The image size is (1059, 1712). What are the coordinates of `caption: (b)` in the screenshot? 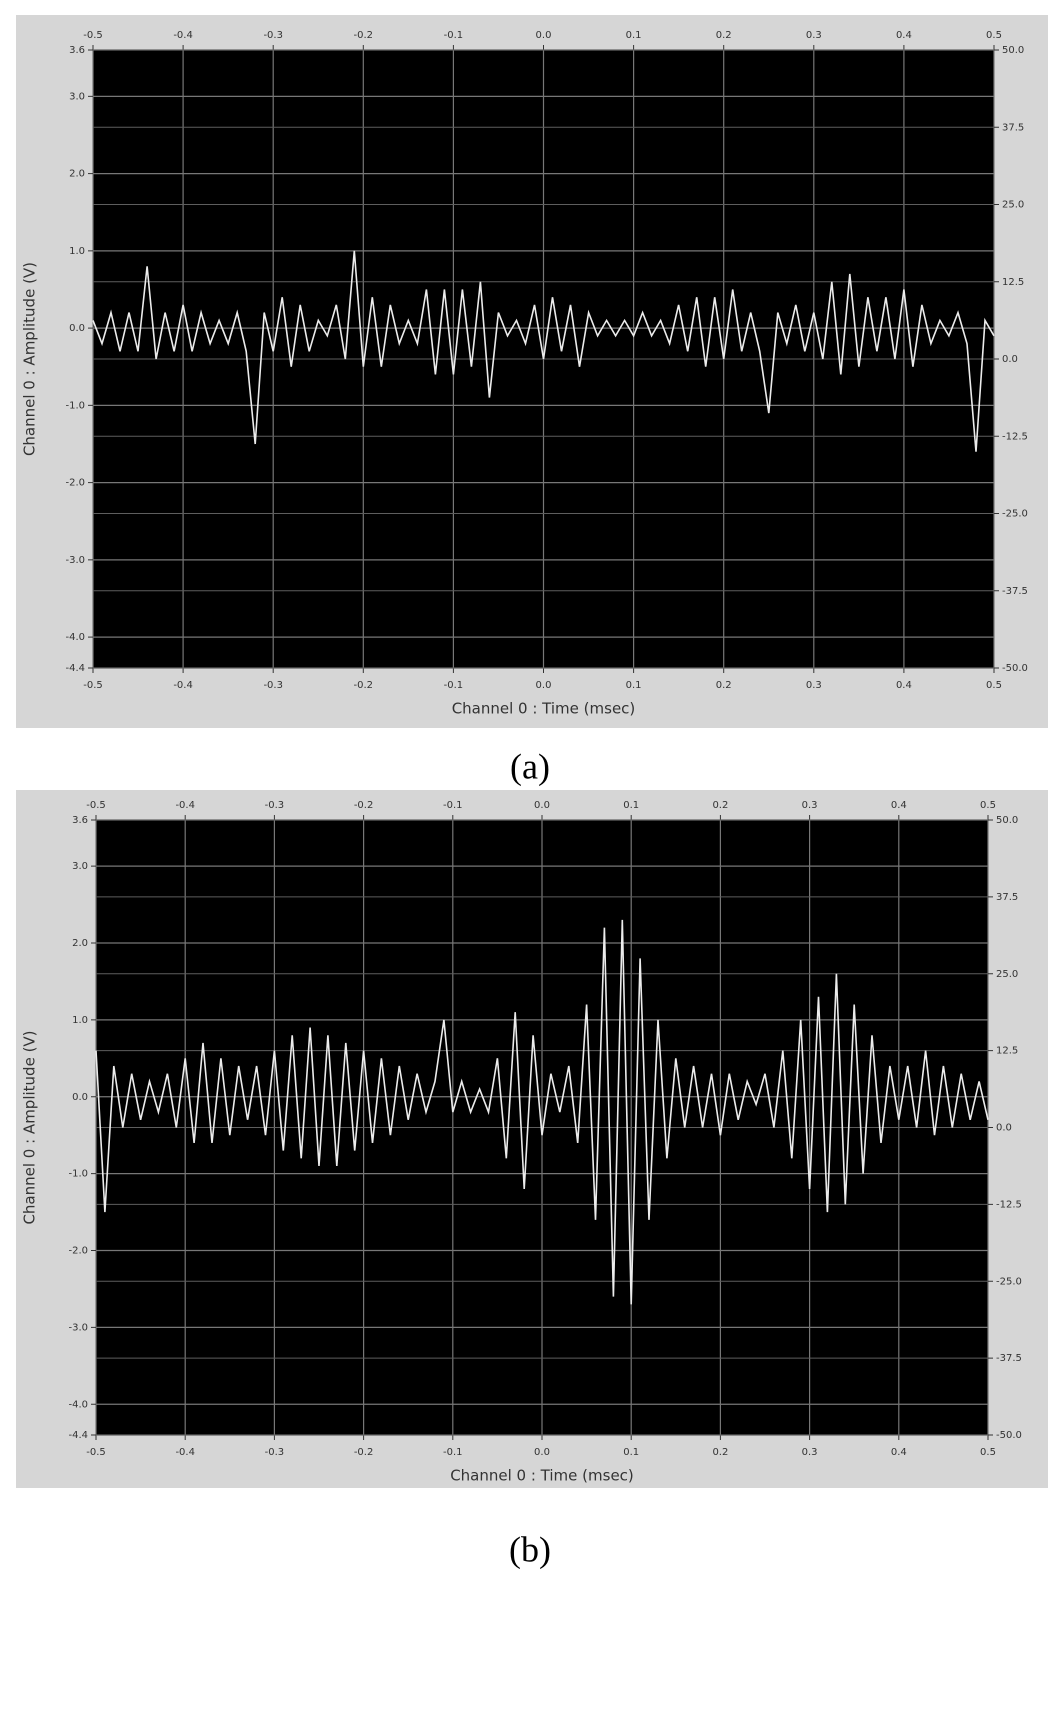 It's located at (530, 1549).